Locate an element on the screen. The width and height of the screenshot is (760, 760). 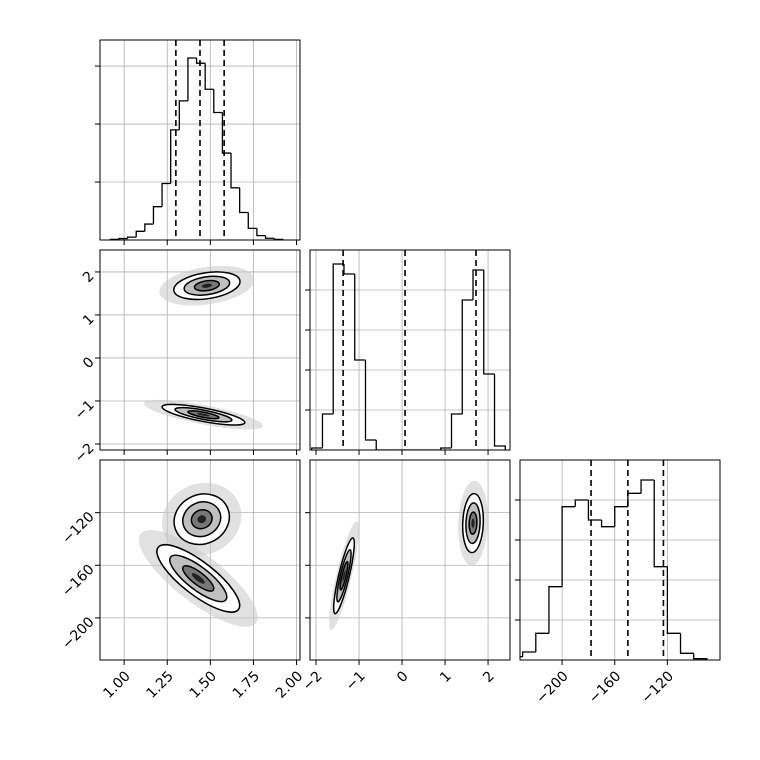
x-tick-label: 2 is located at coordinates (489, 677).